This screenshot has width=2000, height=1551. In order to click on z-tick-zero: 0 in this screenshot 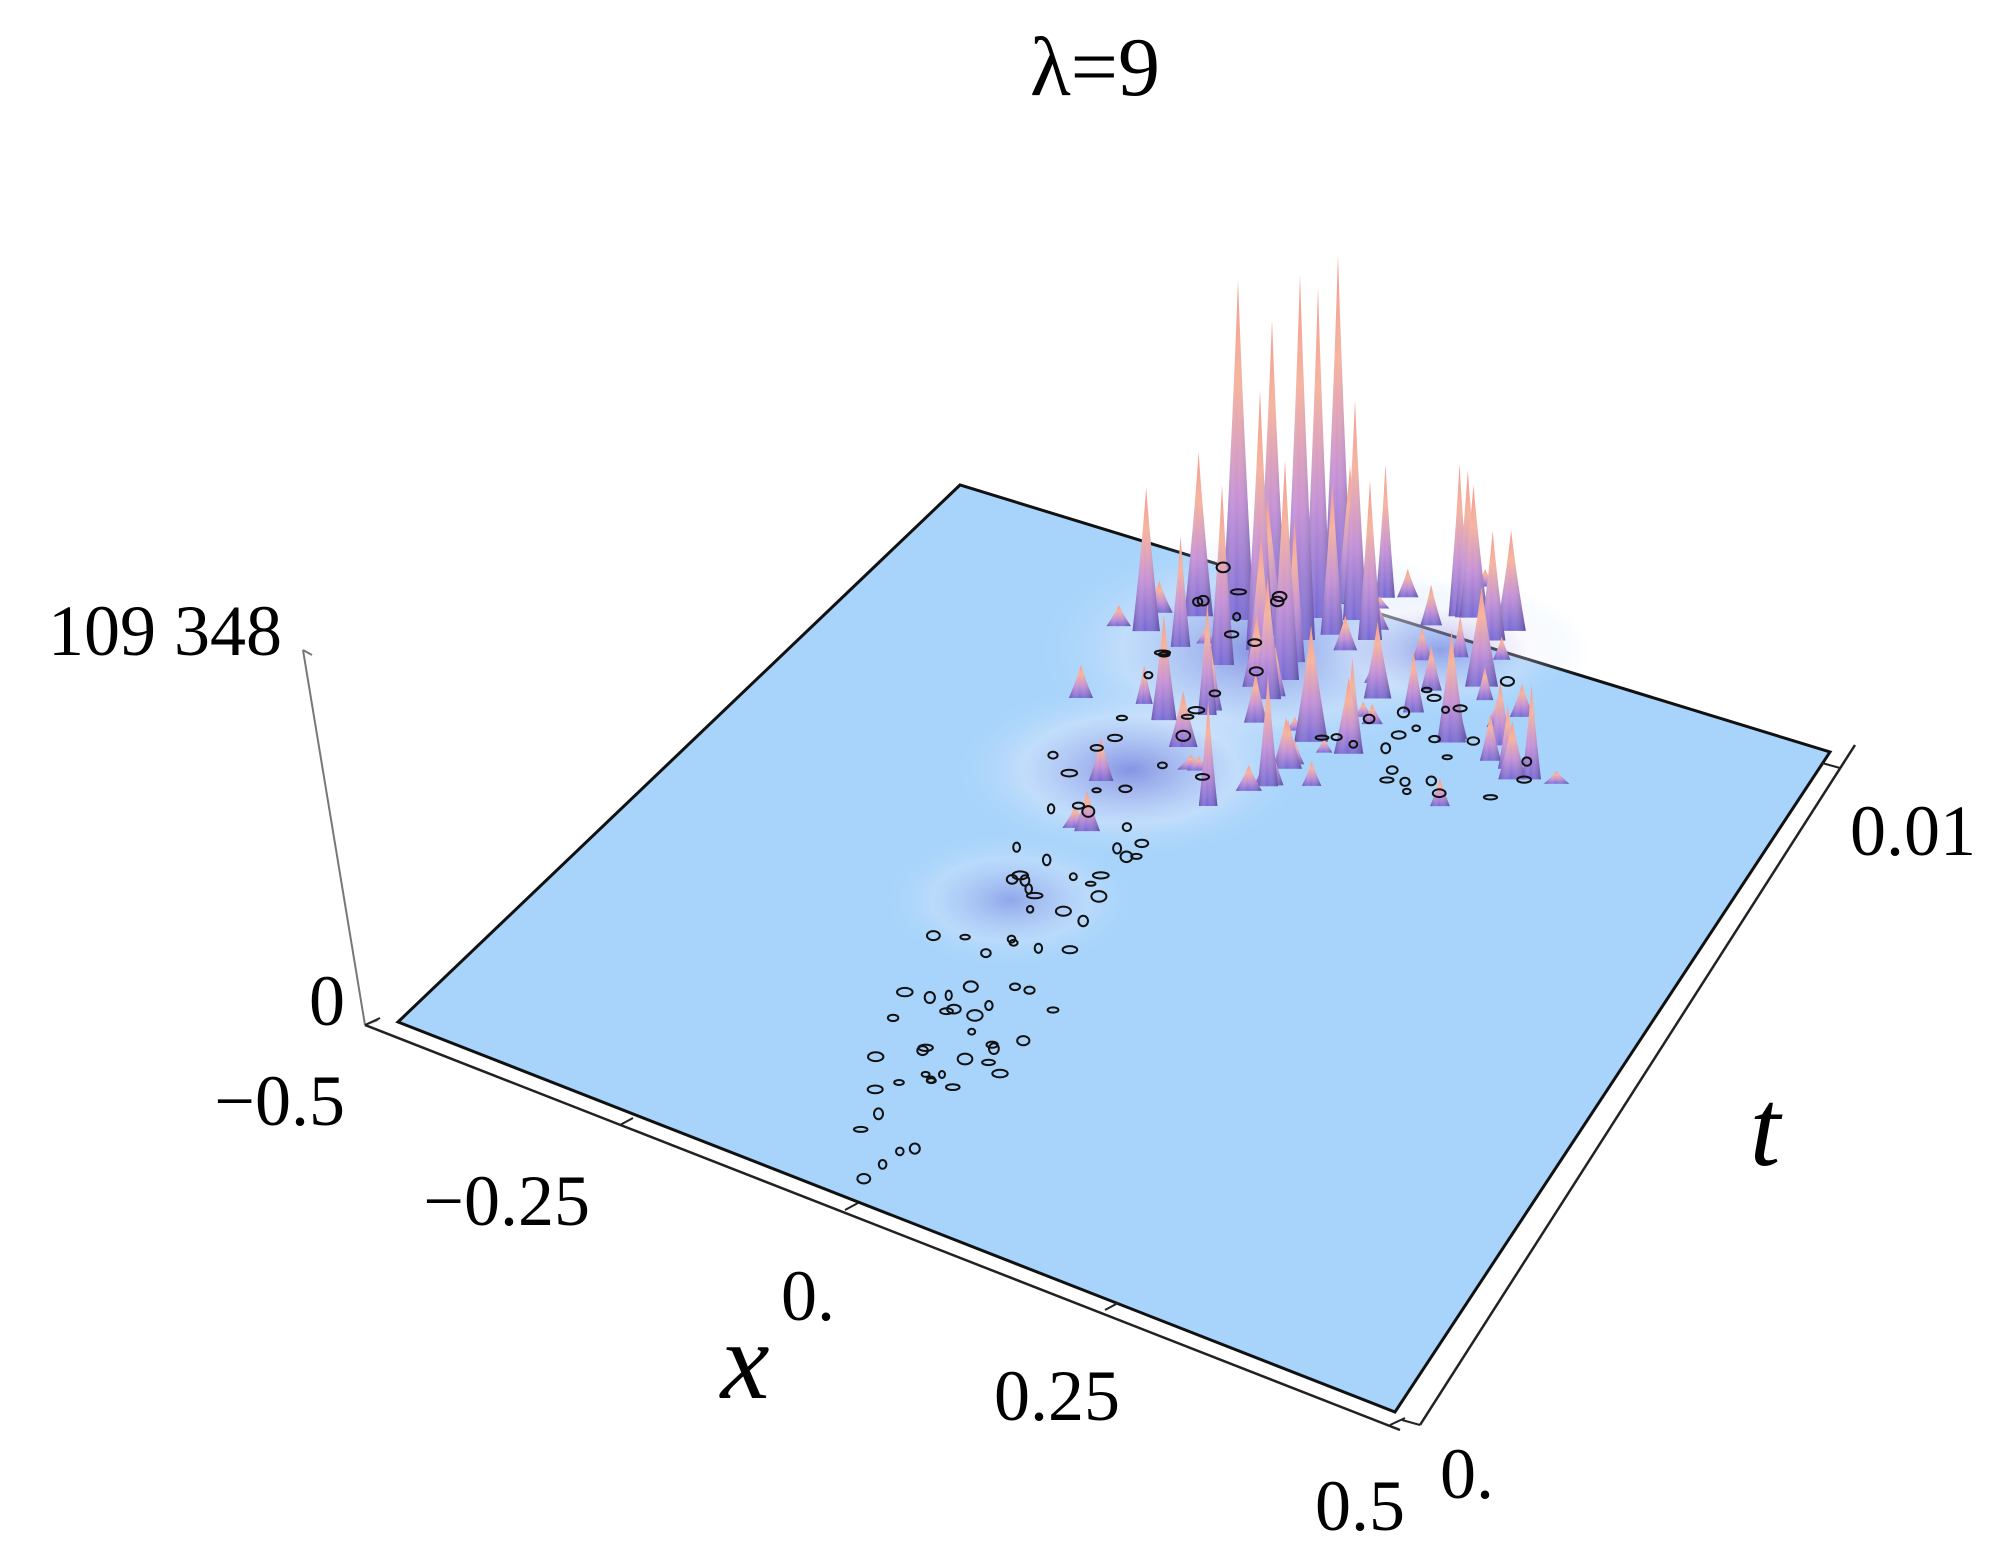, I will do `click(327, 1001)`.